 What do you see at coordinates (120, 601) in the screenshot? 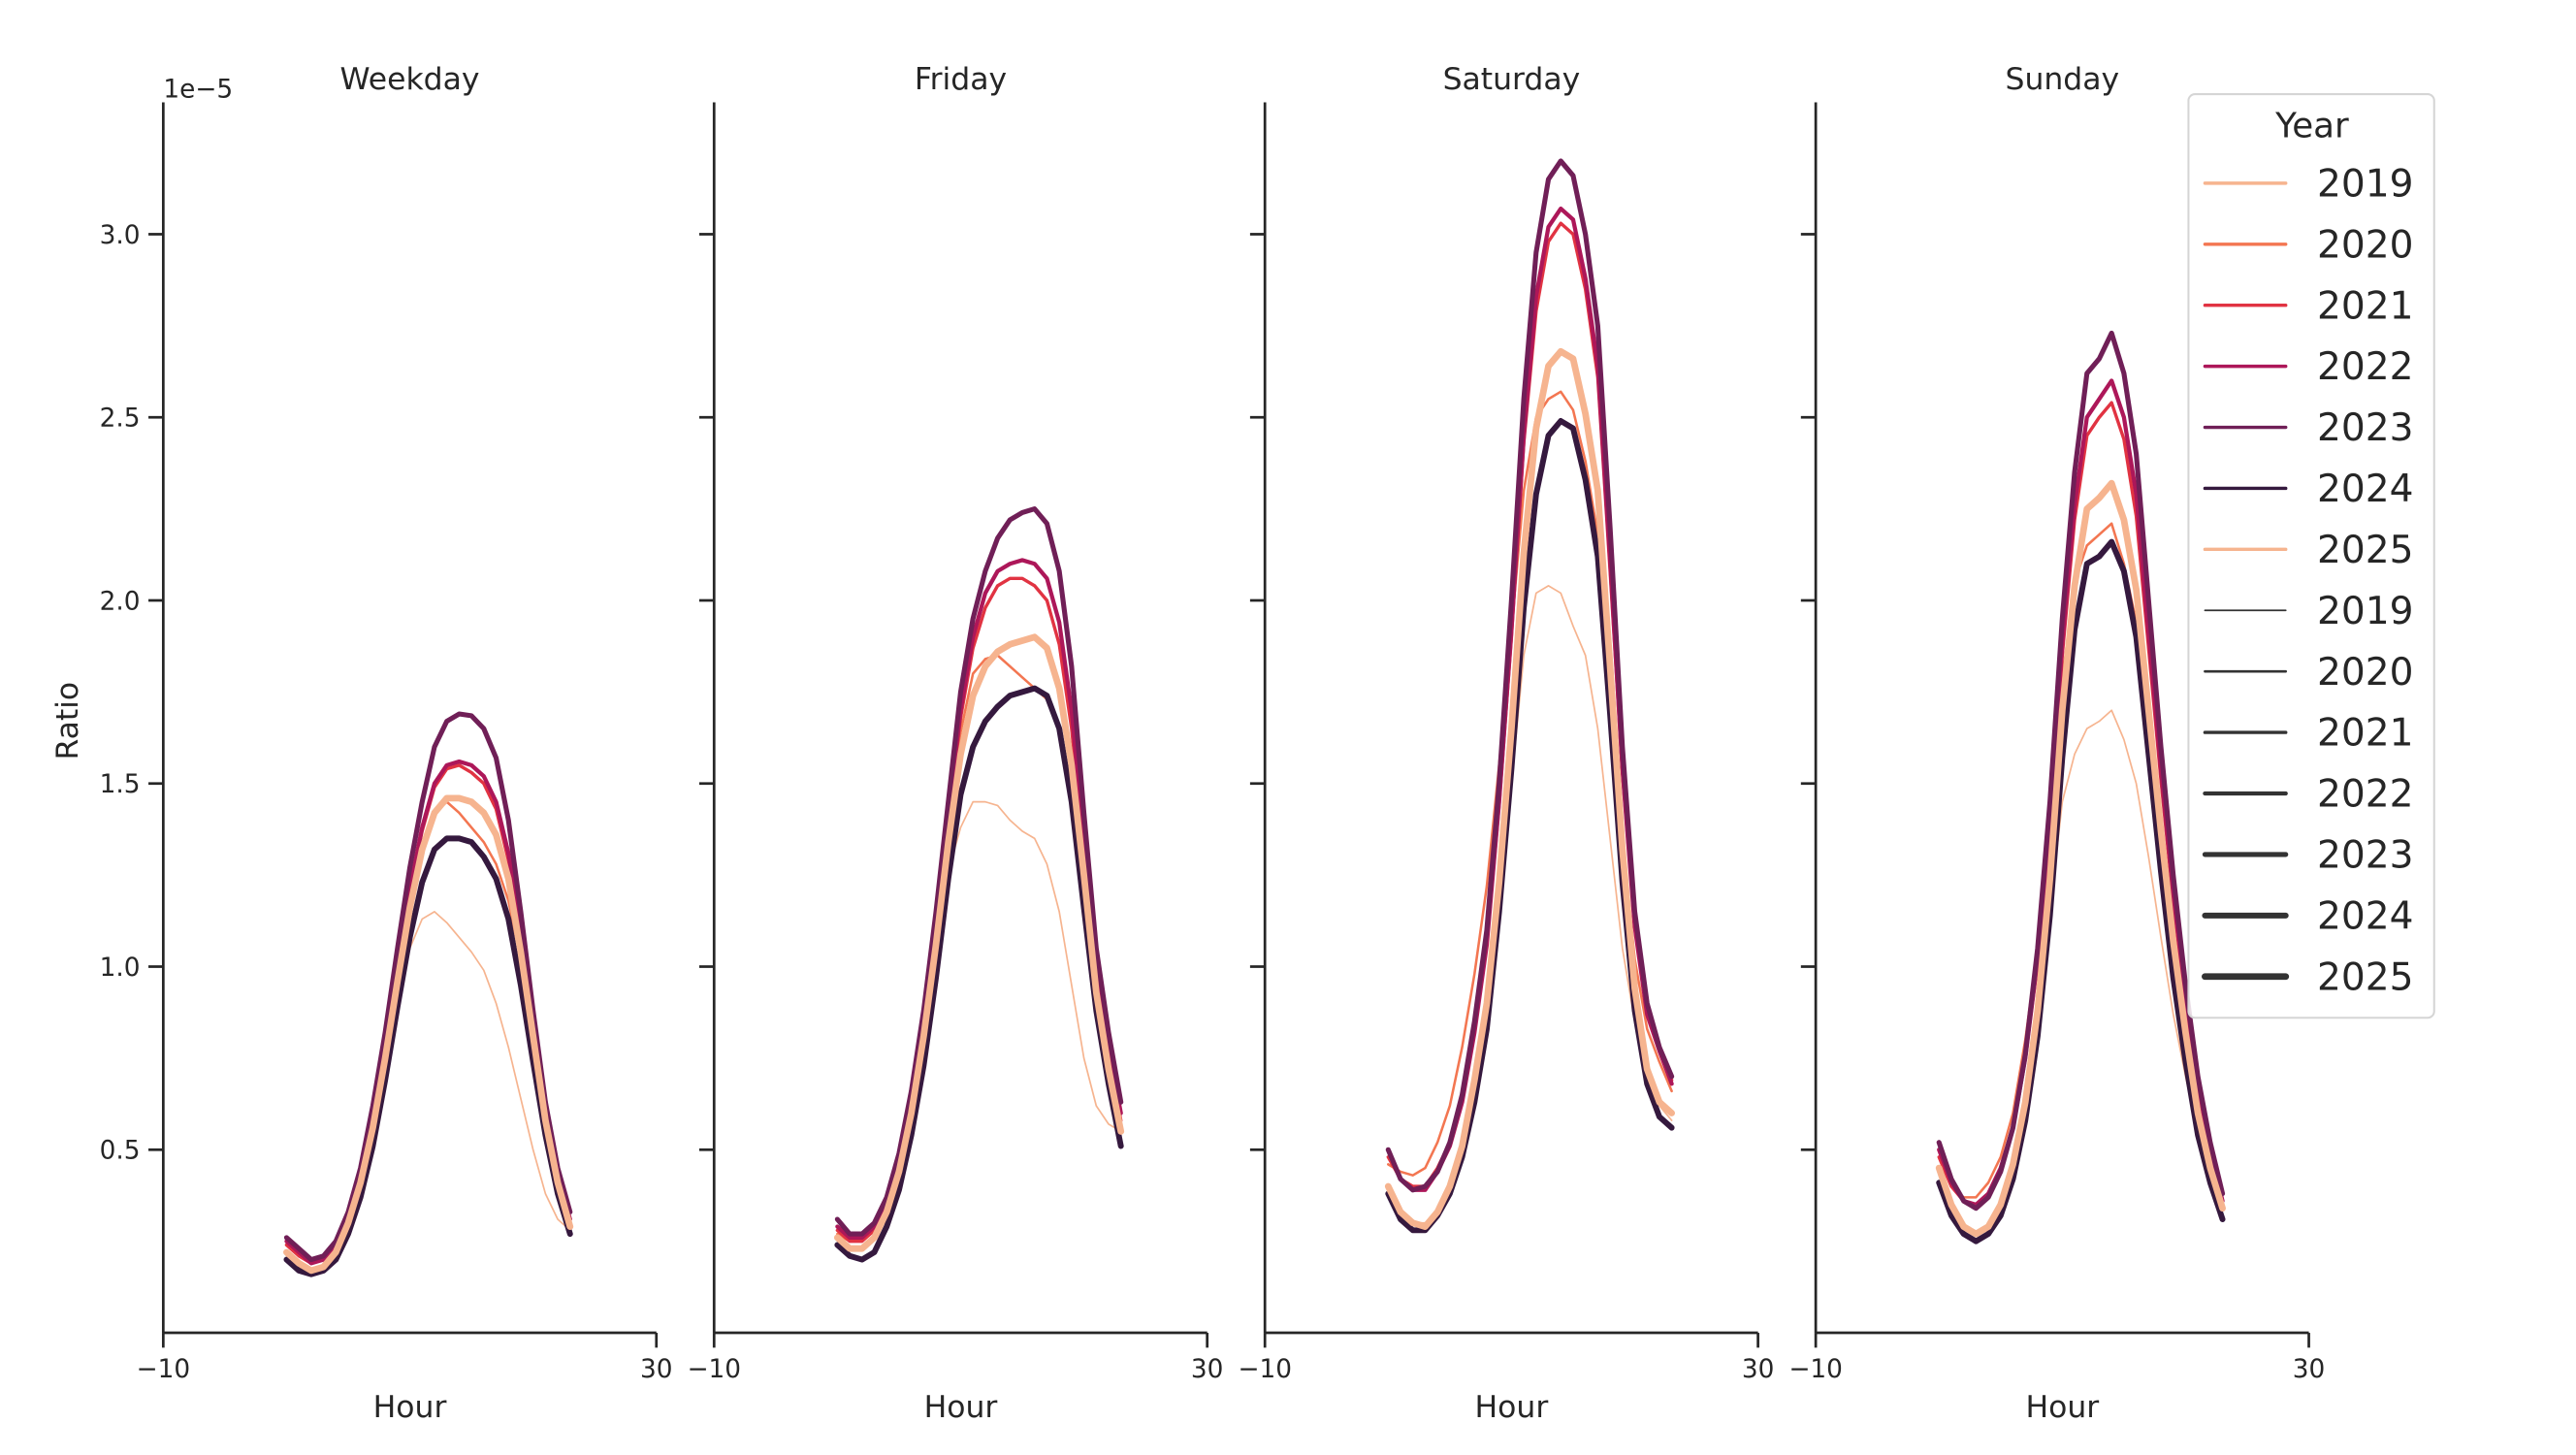
I see `y-tick-label: 2.0` at bounding box center [120, 601].